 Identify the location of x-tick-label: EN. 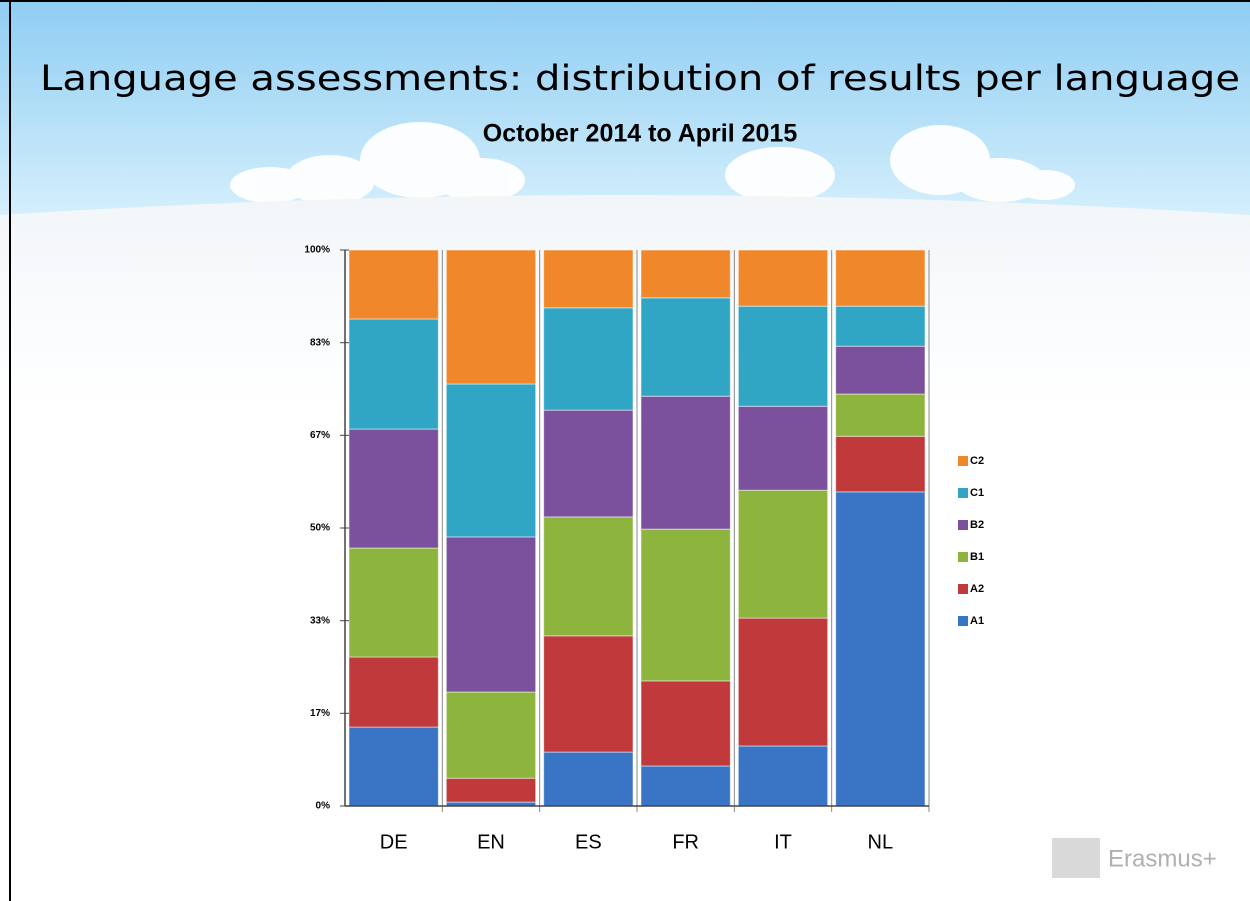
(491, 842).